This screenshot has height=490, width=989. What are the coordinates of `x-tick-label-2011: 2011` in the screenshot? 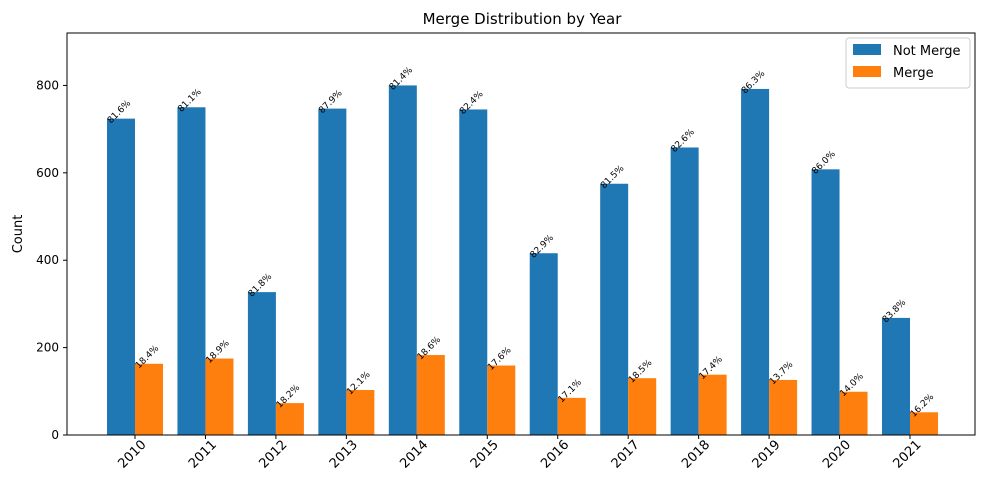 It's located at (203, 455).